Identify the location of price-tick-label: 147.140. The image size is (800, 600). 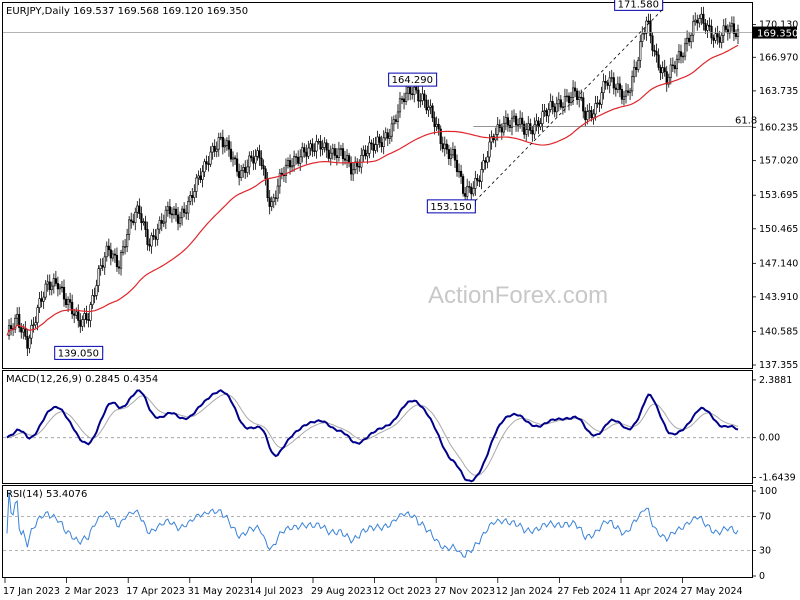
(778, 263).